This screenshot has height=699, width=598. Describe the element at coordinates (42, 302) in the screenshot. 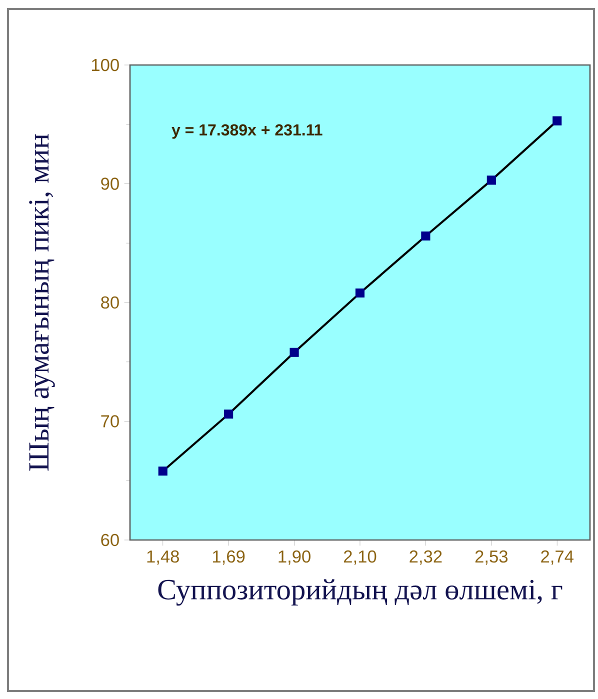

I see `y-axis-title: Шың аумағының пикі, мин` at that location.